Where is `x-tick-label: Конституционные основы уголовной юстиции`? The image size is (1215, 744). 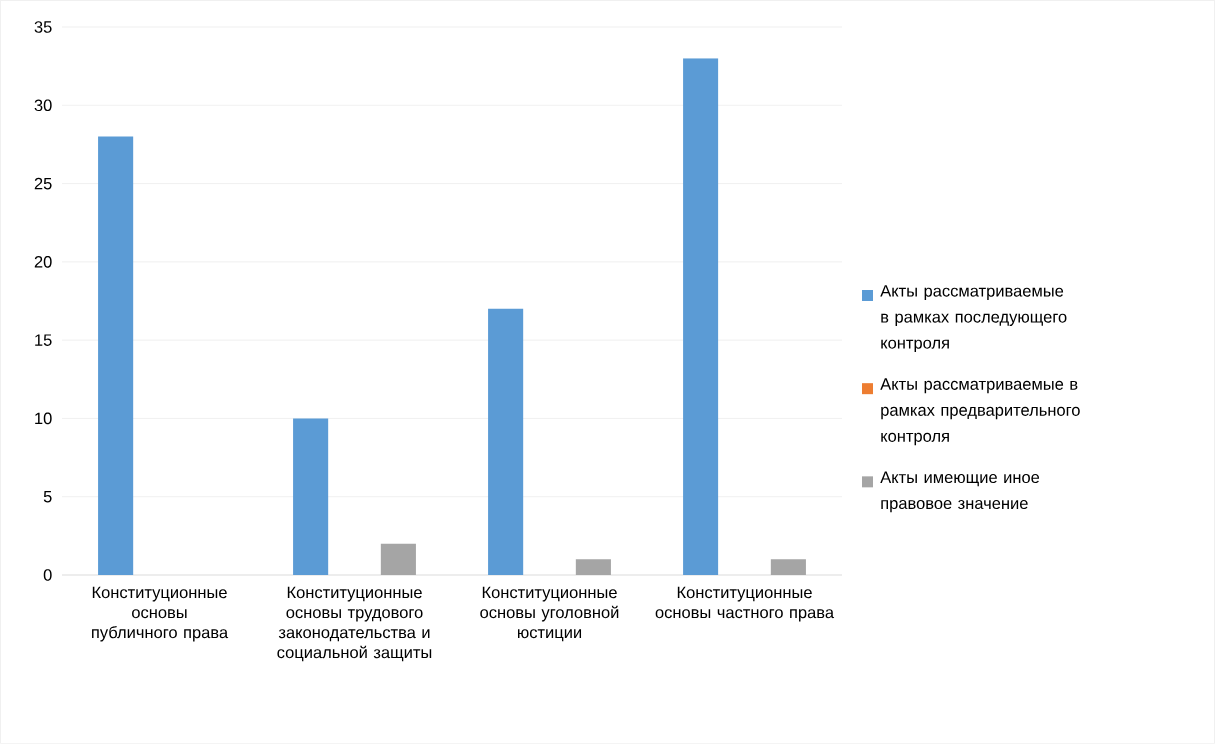 x-tick-label: Конституционные основы уголовной юстиции is located at coordinates (549, 614).